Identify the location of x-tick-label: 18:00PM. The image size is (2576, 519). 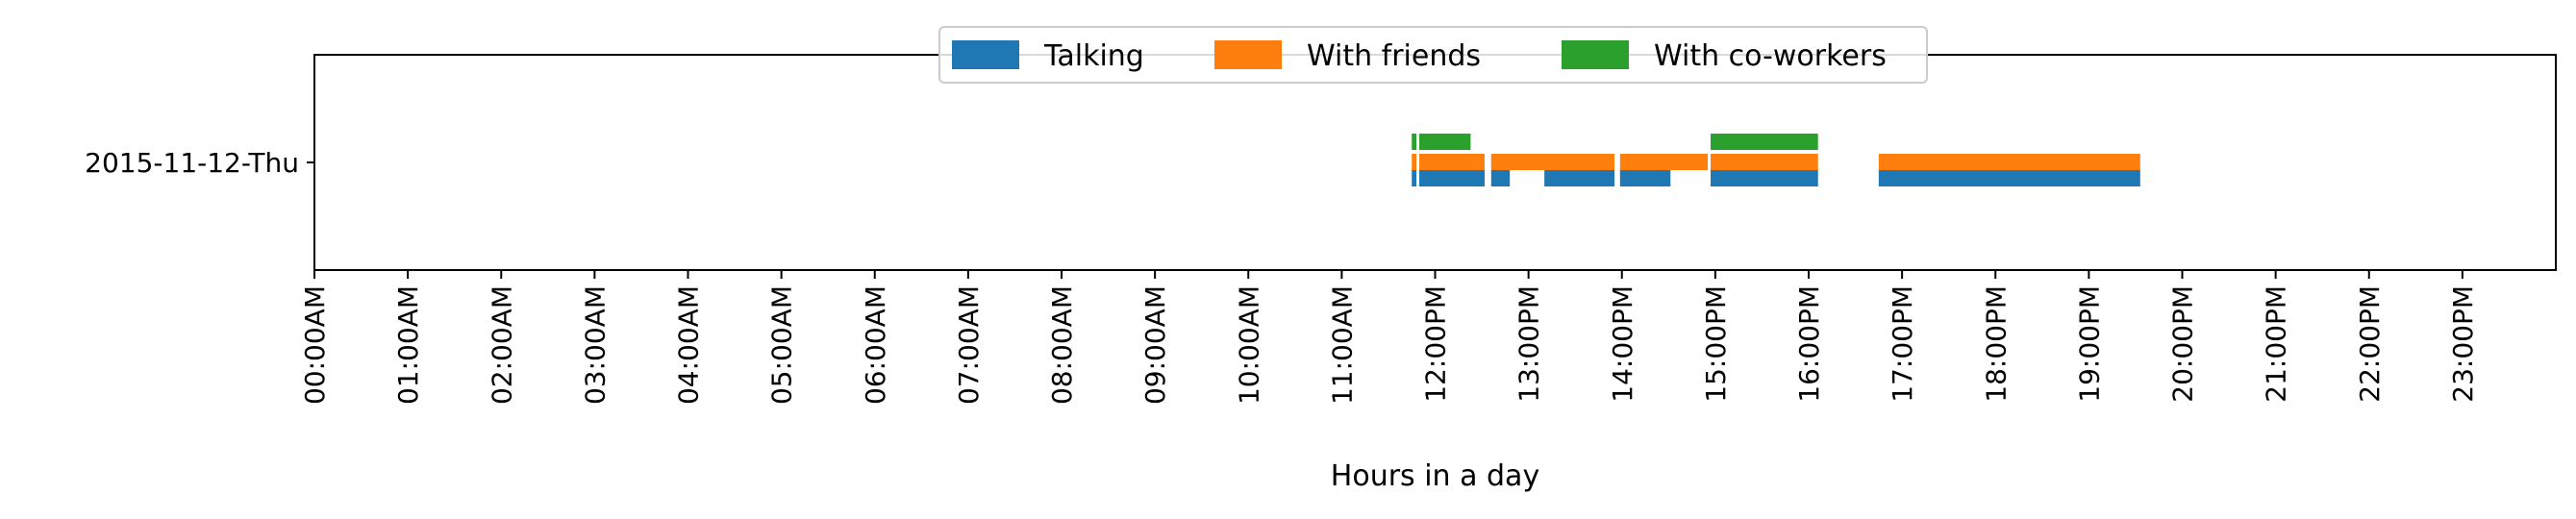
(1996, 344).